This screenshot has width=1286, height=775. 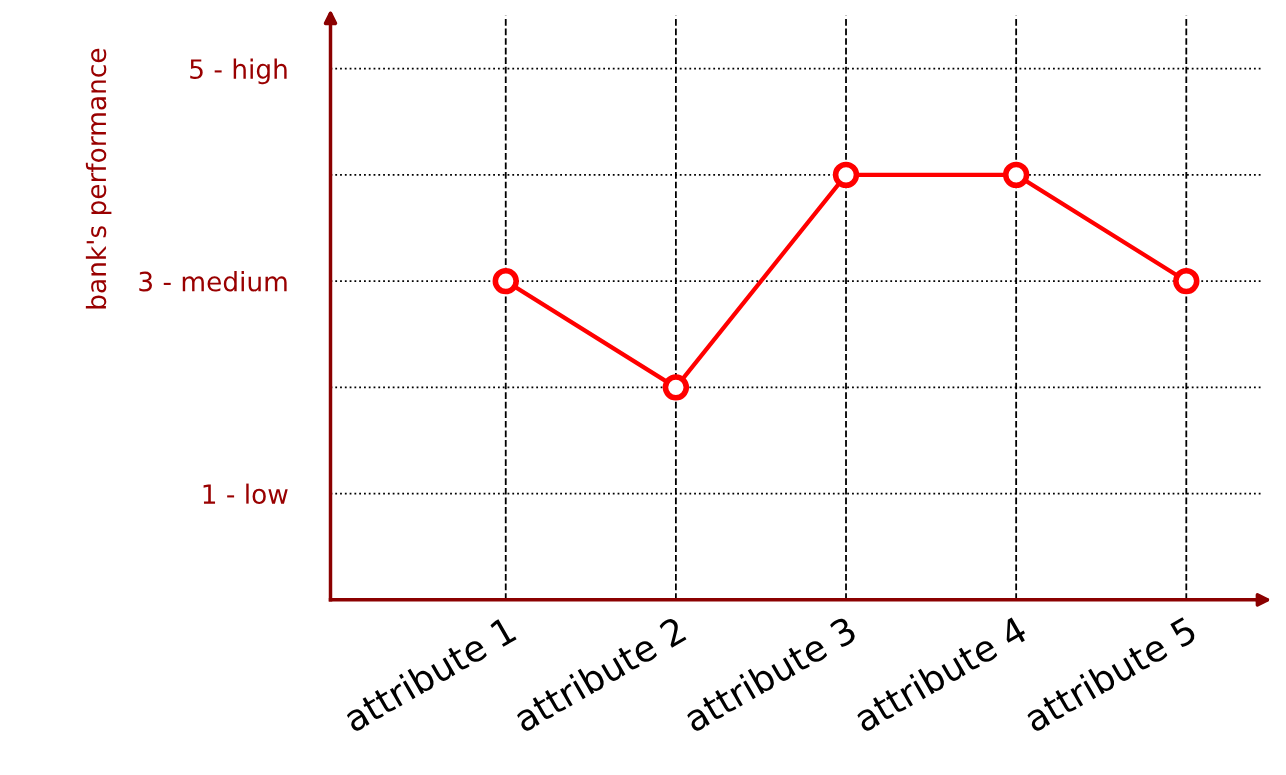 I want to click on y-tick-label: 1 - low, so click(x=245, y=494).